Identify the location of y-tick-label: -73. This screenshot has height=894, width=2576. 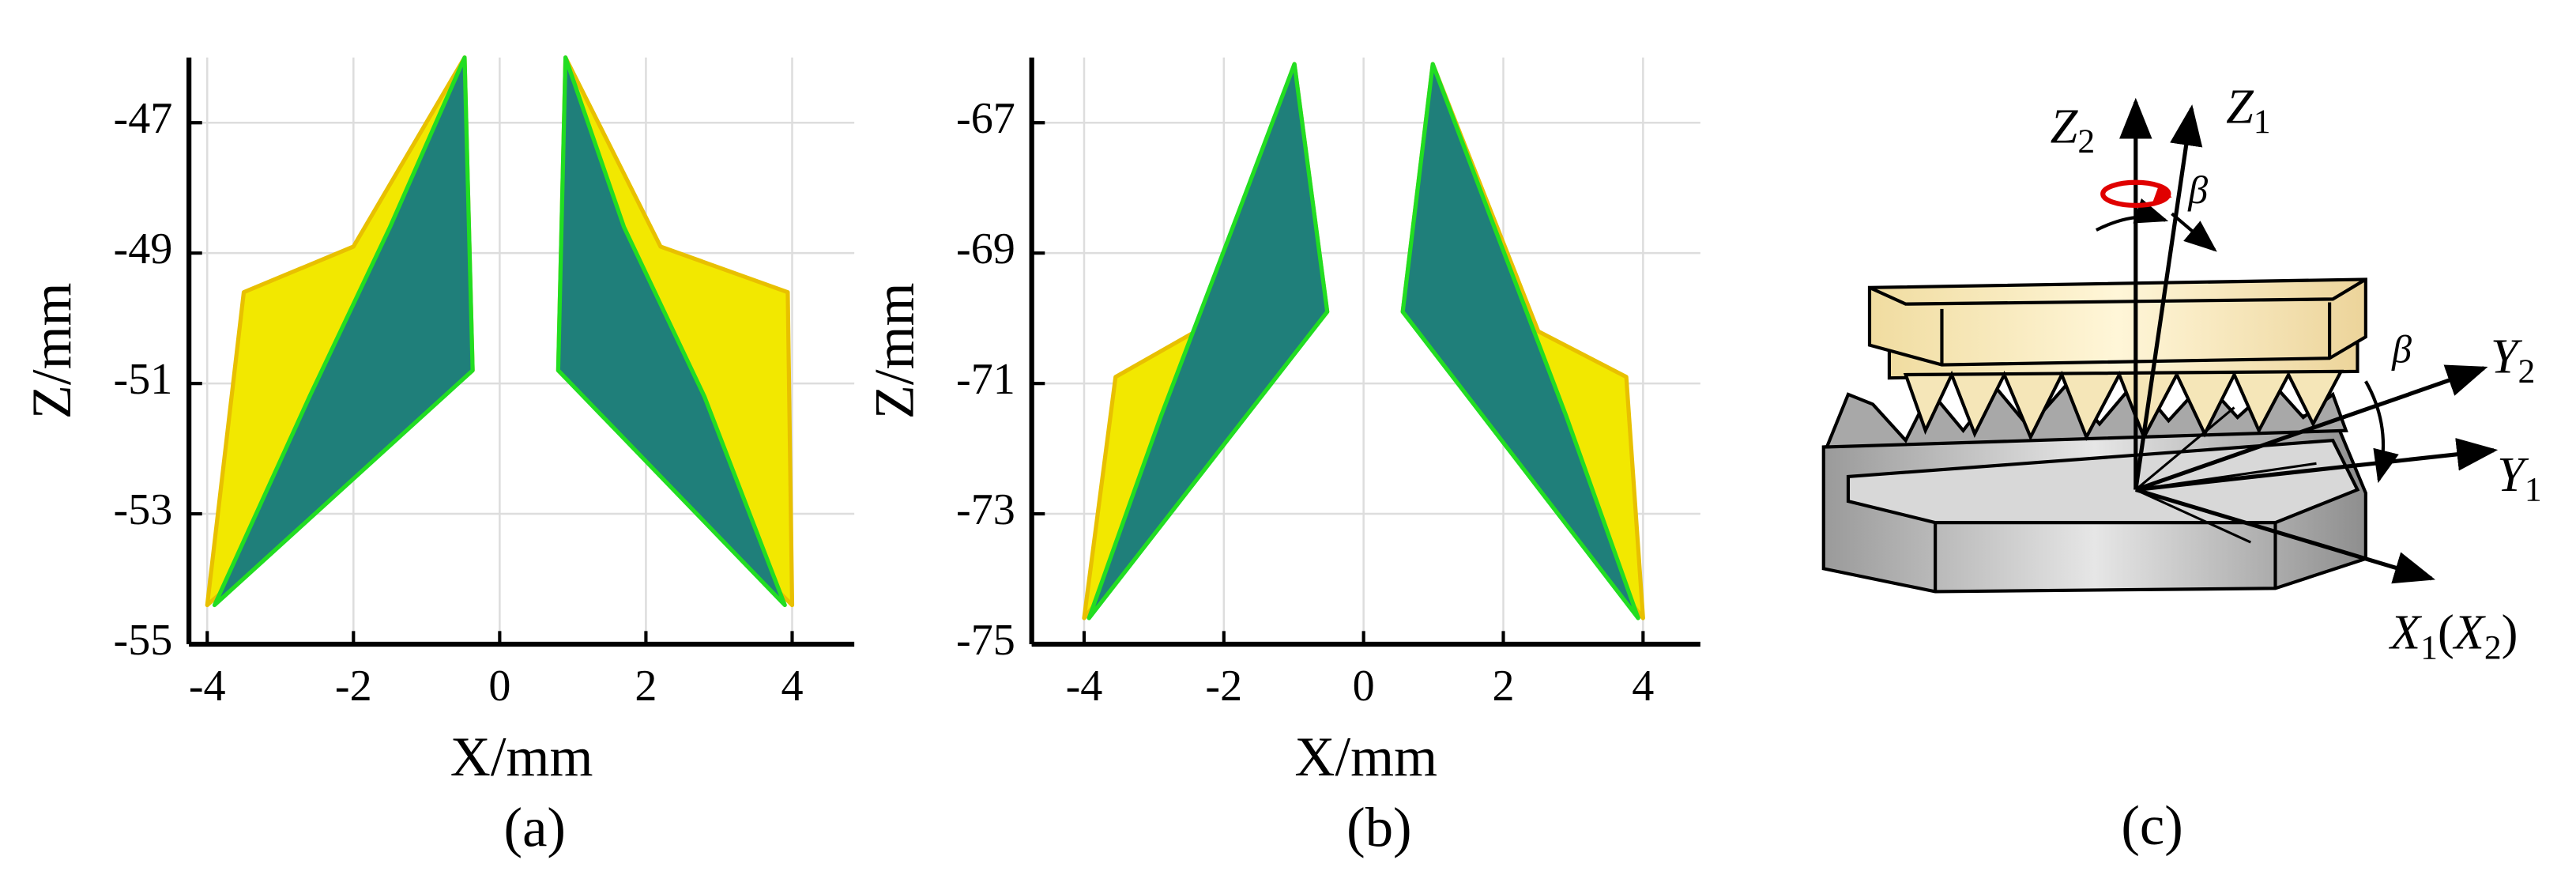
(985, 509).